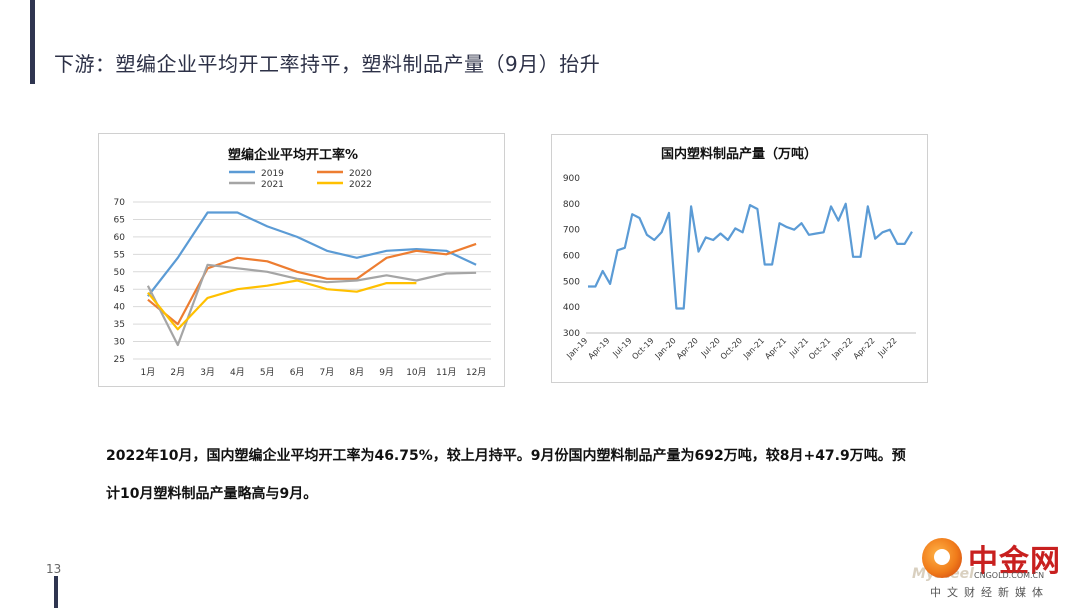 The height and width of the screenshot is (608, 1080). I want to click on x-tick-label: 1月, so click(148, 372).